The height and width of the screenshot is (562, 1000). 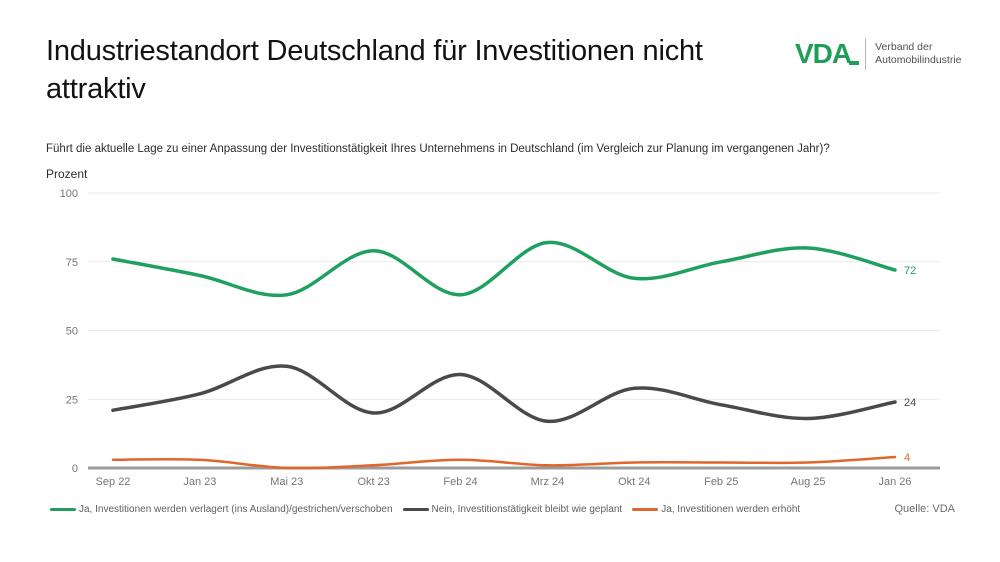 What do you see at coordinates (894, 482) in the screenshot?
I see `x-tick-label: Jan 26` at bounding box center [894, 482].